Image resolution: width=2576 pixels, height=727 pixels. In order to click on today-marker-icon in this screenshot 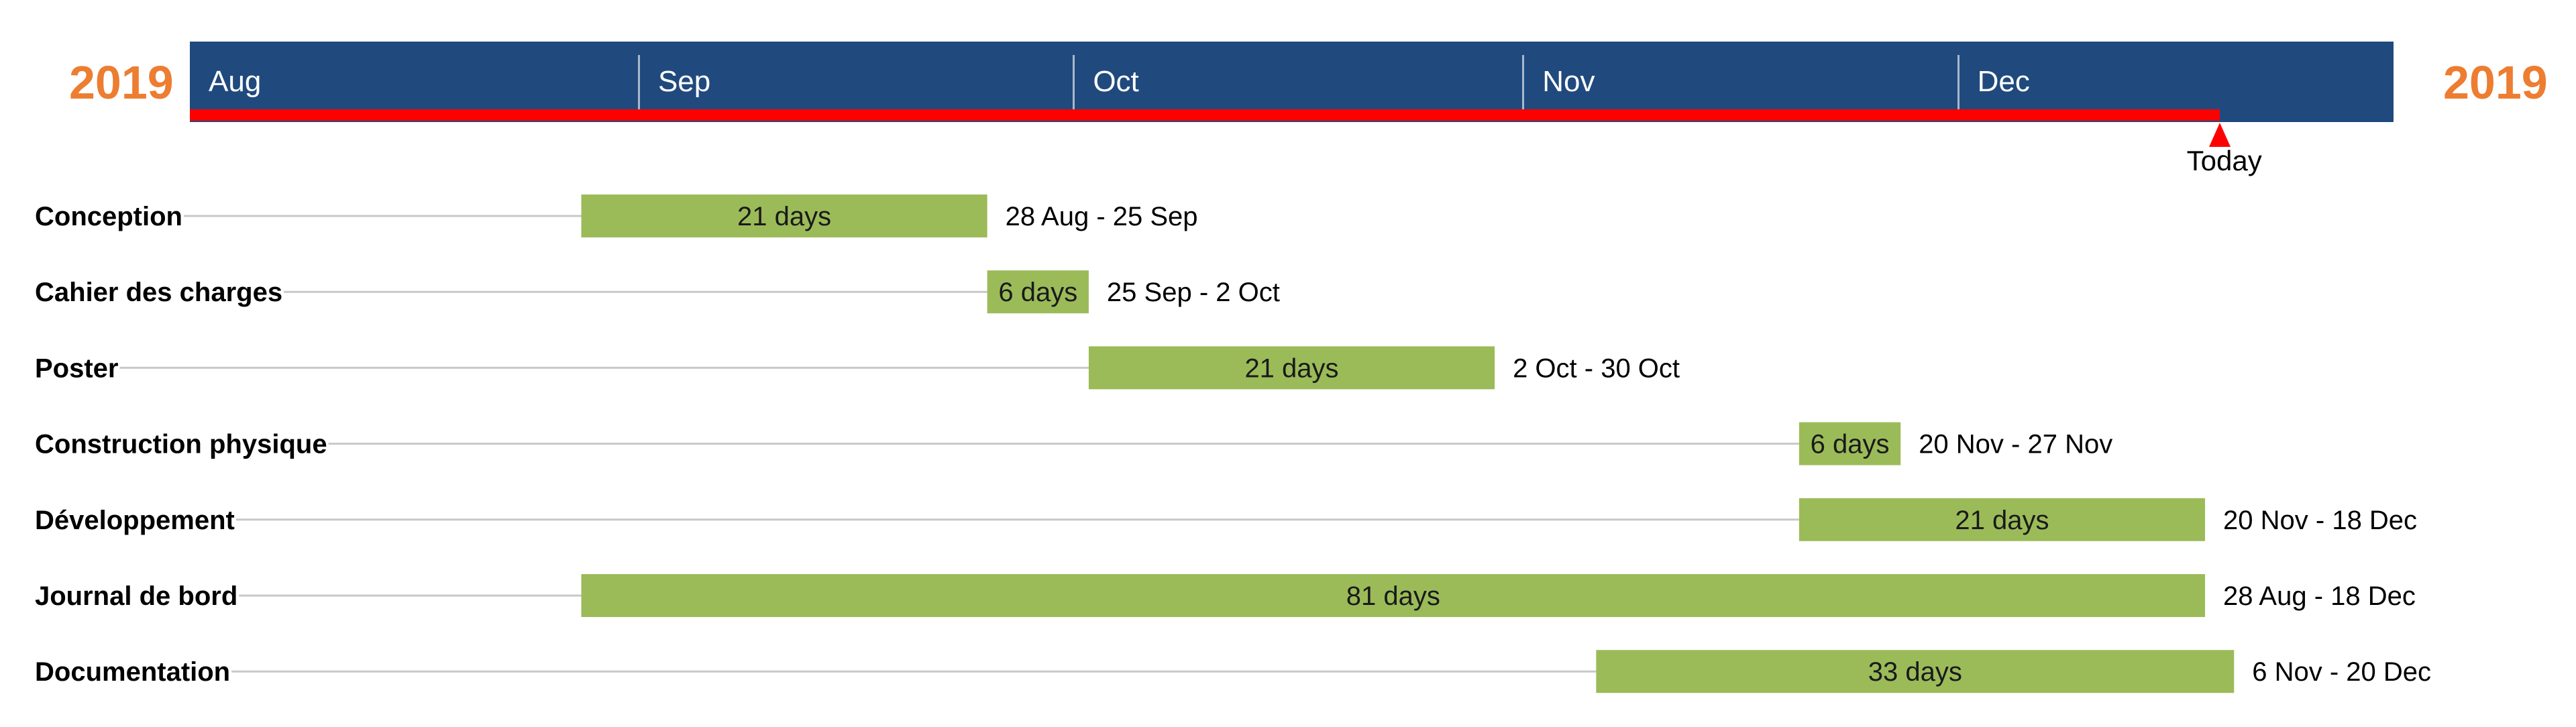, I will do `click(2219, 135)`.